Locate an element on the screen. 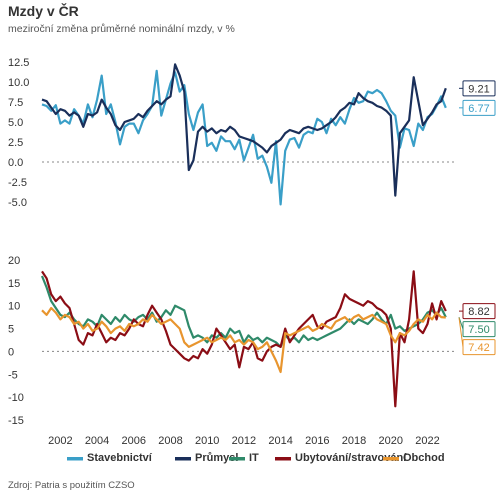 The height and width of the screenshot is (500, 500). top-y-tick-label: -5.0 is located at coordinates (17, 203).